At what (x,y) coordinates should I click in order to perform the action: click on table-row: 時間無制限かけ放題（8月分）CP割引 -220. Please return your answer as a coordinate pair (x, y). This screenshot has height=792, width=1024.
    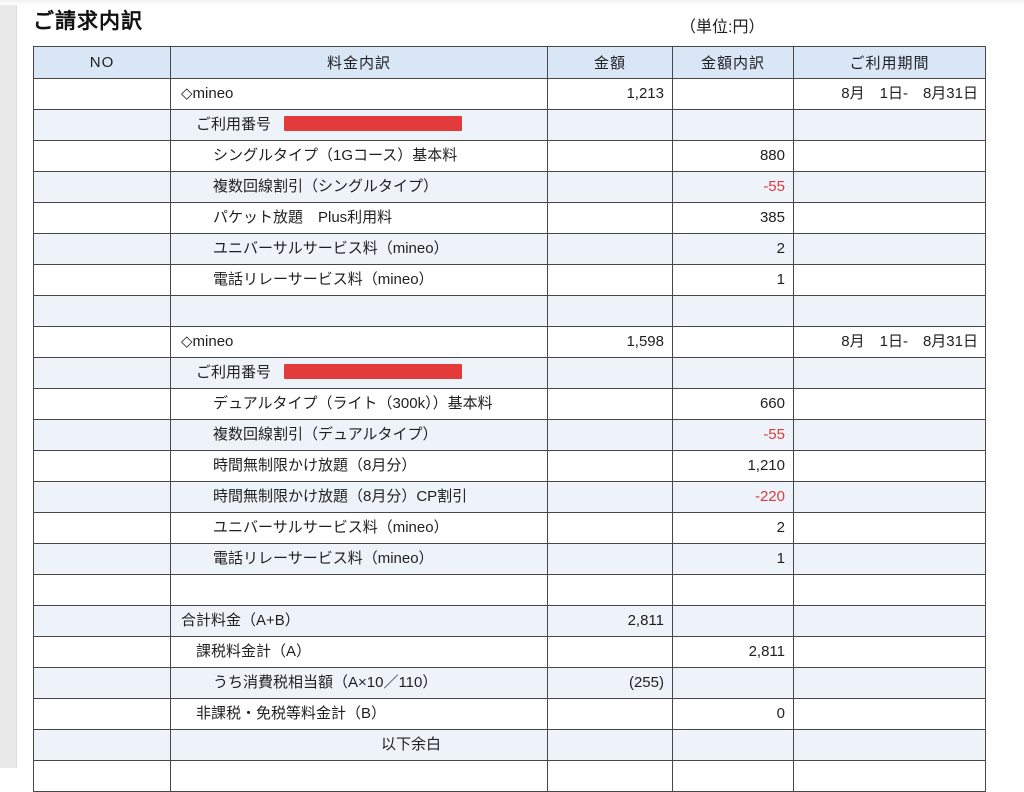
    Looking at the image, I should click on (509, 497).